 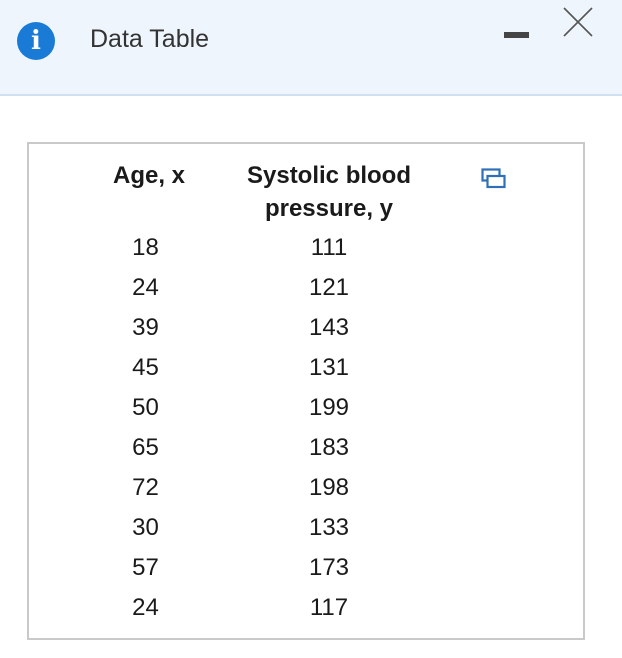 What do you see at coordinates (329, 407) in the screenshot?
I see `blood-pressure-cell: 199` at bounding box center [329, 407].